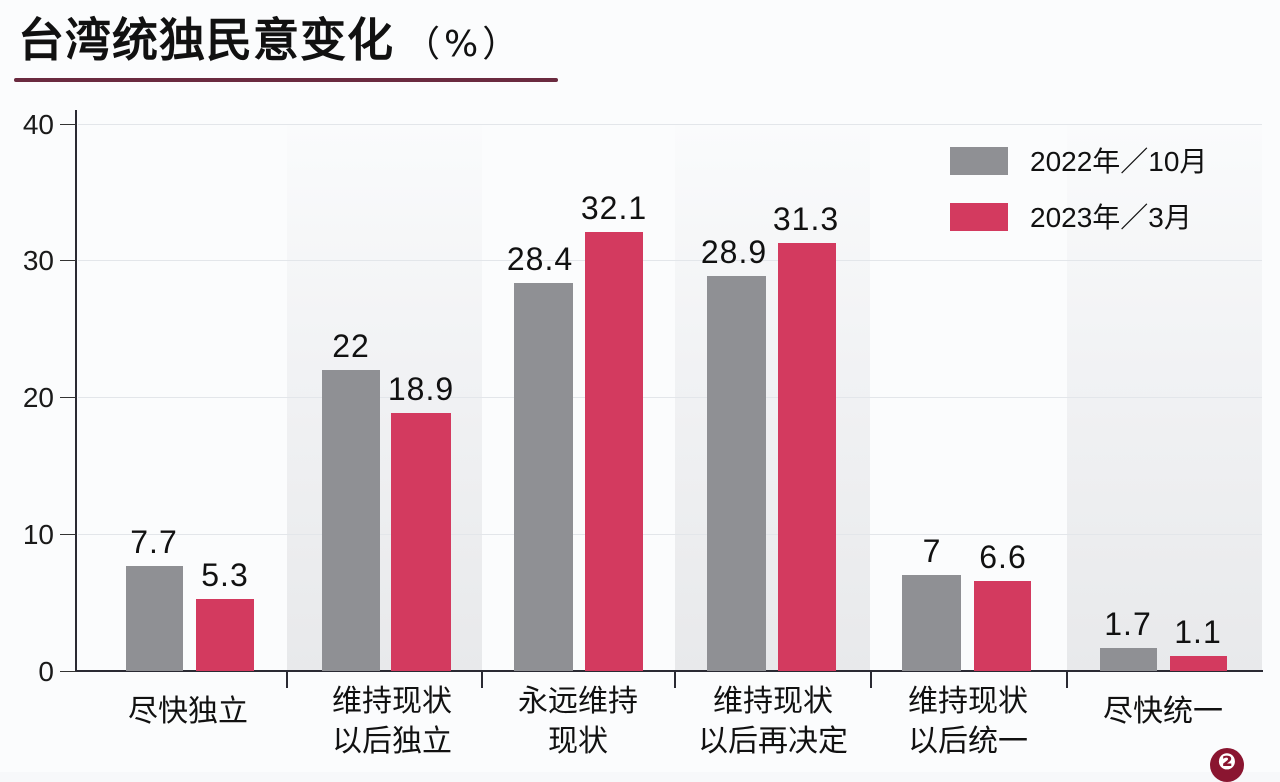  Describe the element at coordinates (38, 534) in the screenshot. I see `y-tick-label: 10` at that location.